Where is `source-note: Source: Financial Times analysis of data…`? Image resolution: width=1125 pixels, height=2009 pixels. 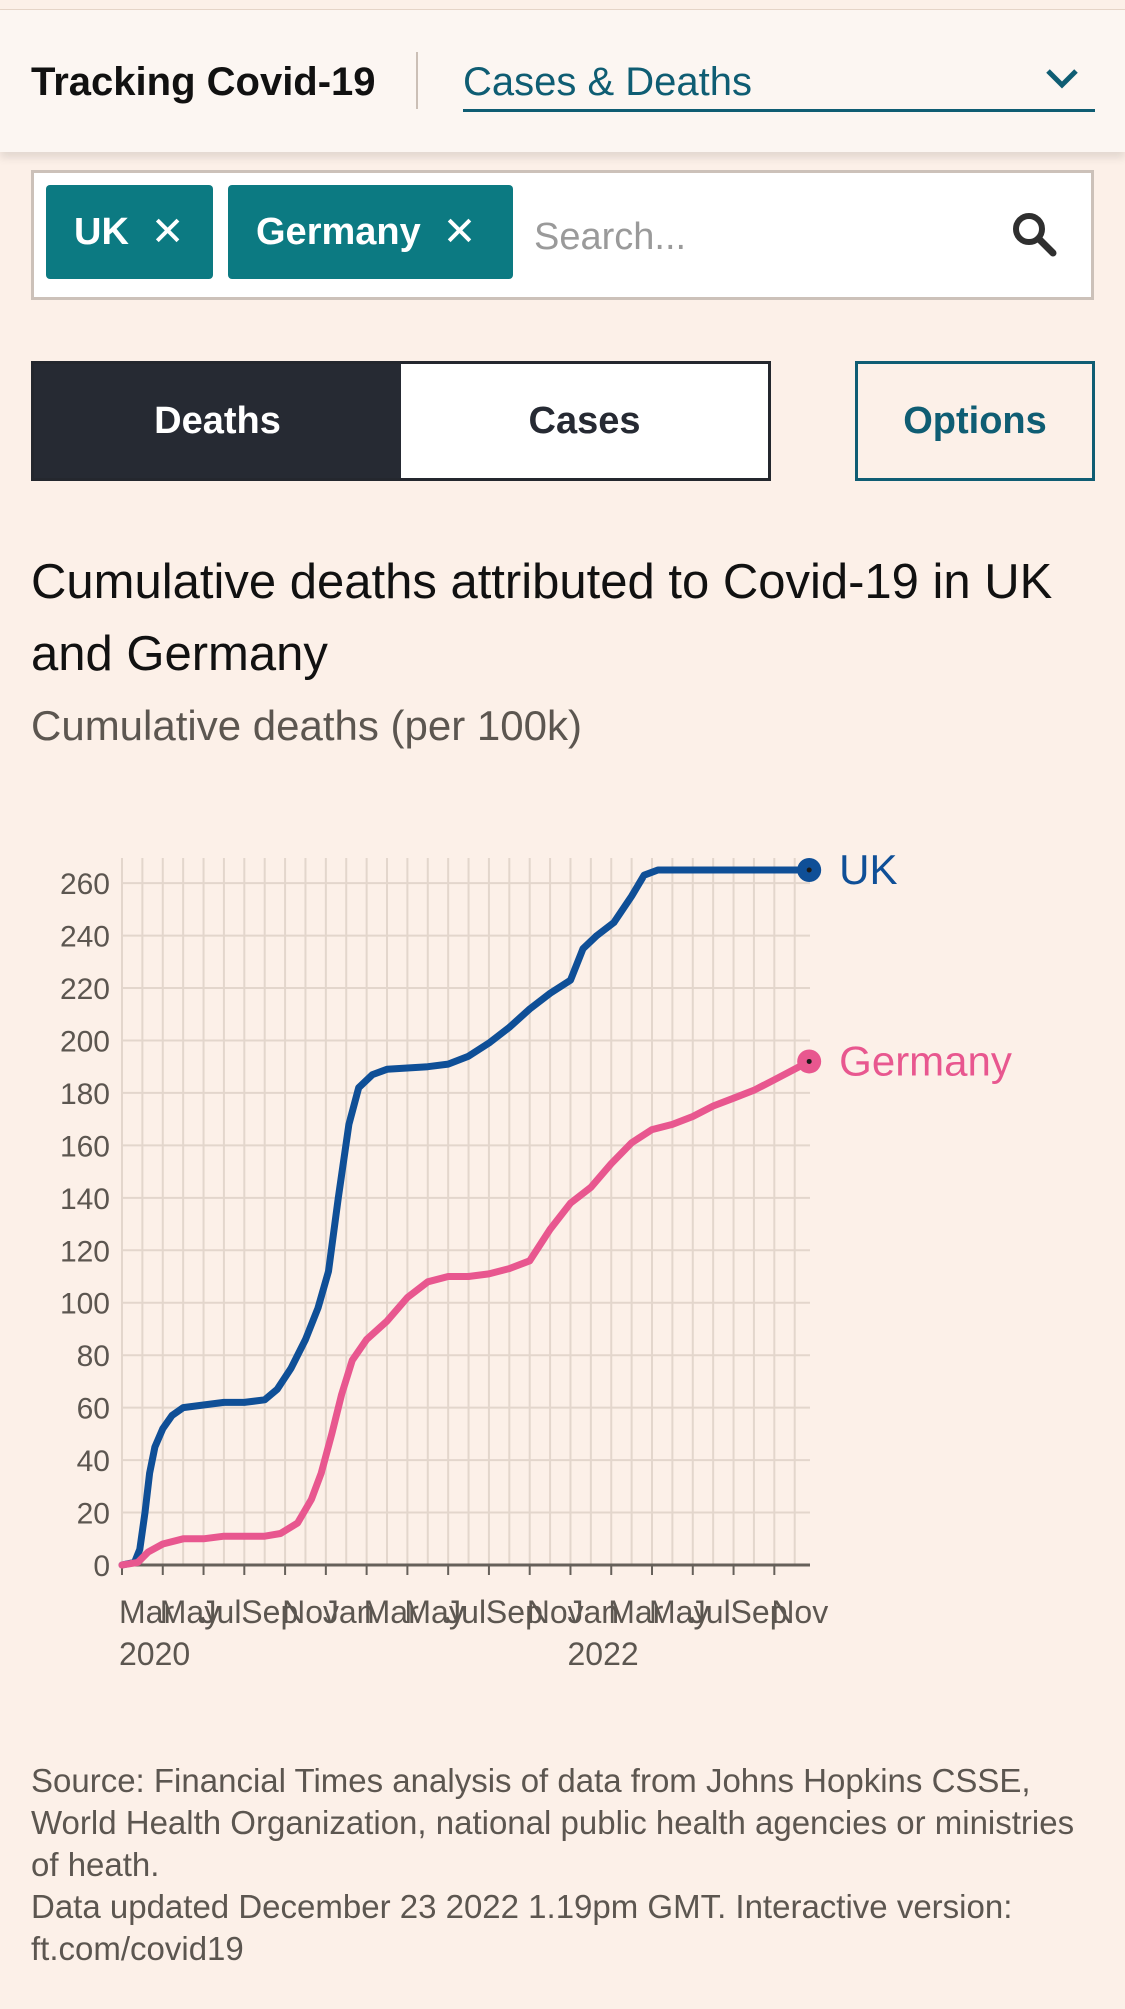 source-note: Source: Financial Times analysis of data… is located at coordinates (566, 1865).